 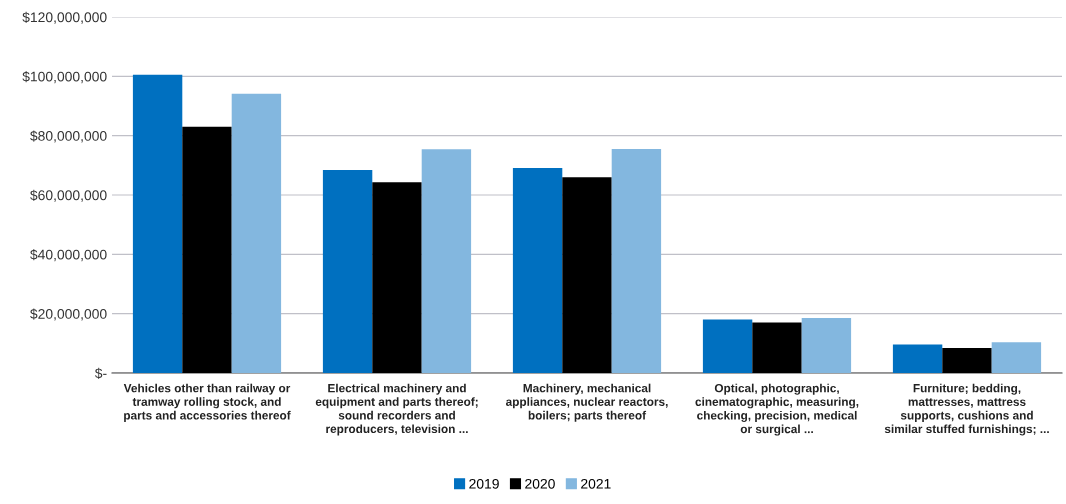 What do you see at coordinates (586, 402) in the screenshot?
I see `x-tick-label: Machinery, mechanical appliances, nuclear reactors, boilers; parts thereof` at bounding box center [586, 402].